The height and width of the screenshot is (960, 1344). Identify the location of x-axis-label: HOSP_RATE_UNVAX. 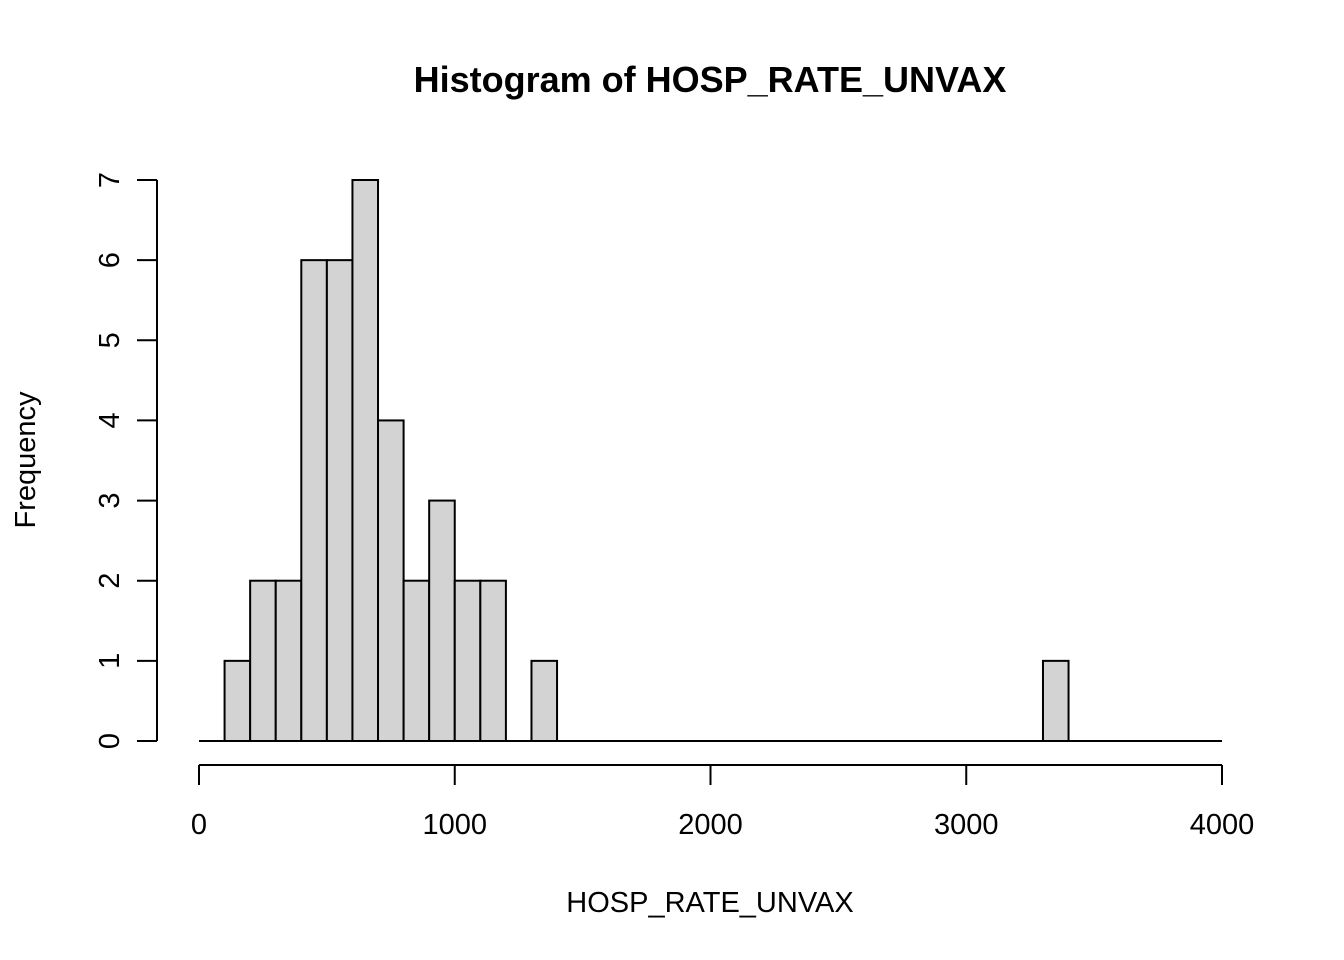
(709, 903).